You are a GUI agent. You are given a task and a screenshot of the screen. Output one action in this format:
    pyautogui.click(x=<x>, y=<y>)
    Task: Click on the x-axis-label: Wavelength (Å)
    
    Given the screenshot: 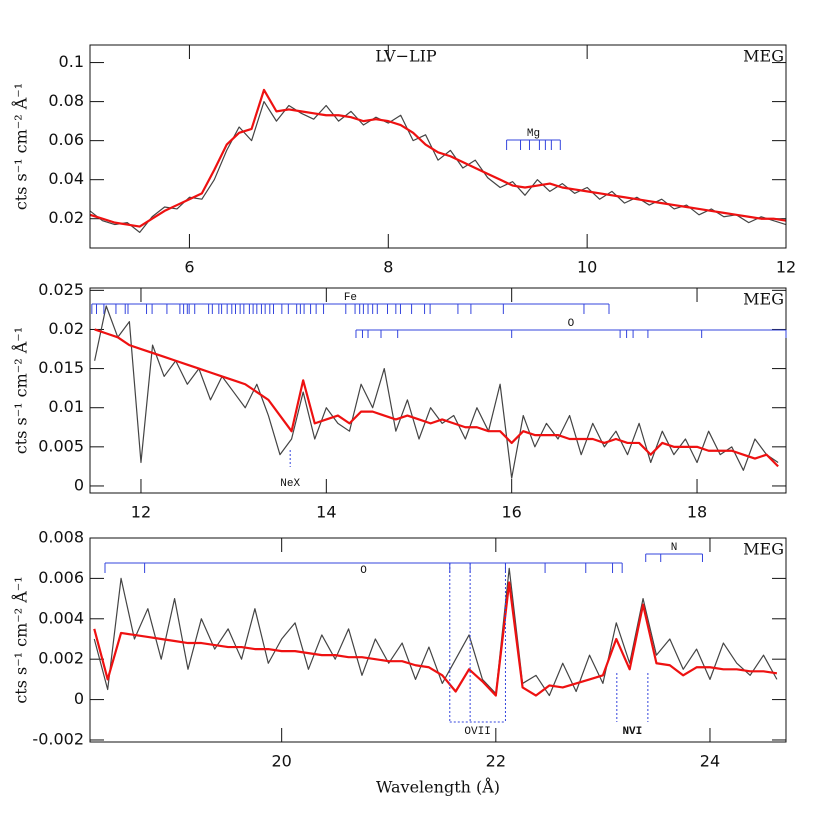 What is the action you would take?
    pyautogui.click(x=438, y=787)
    